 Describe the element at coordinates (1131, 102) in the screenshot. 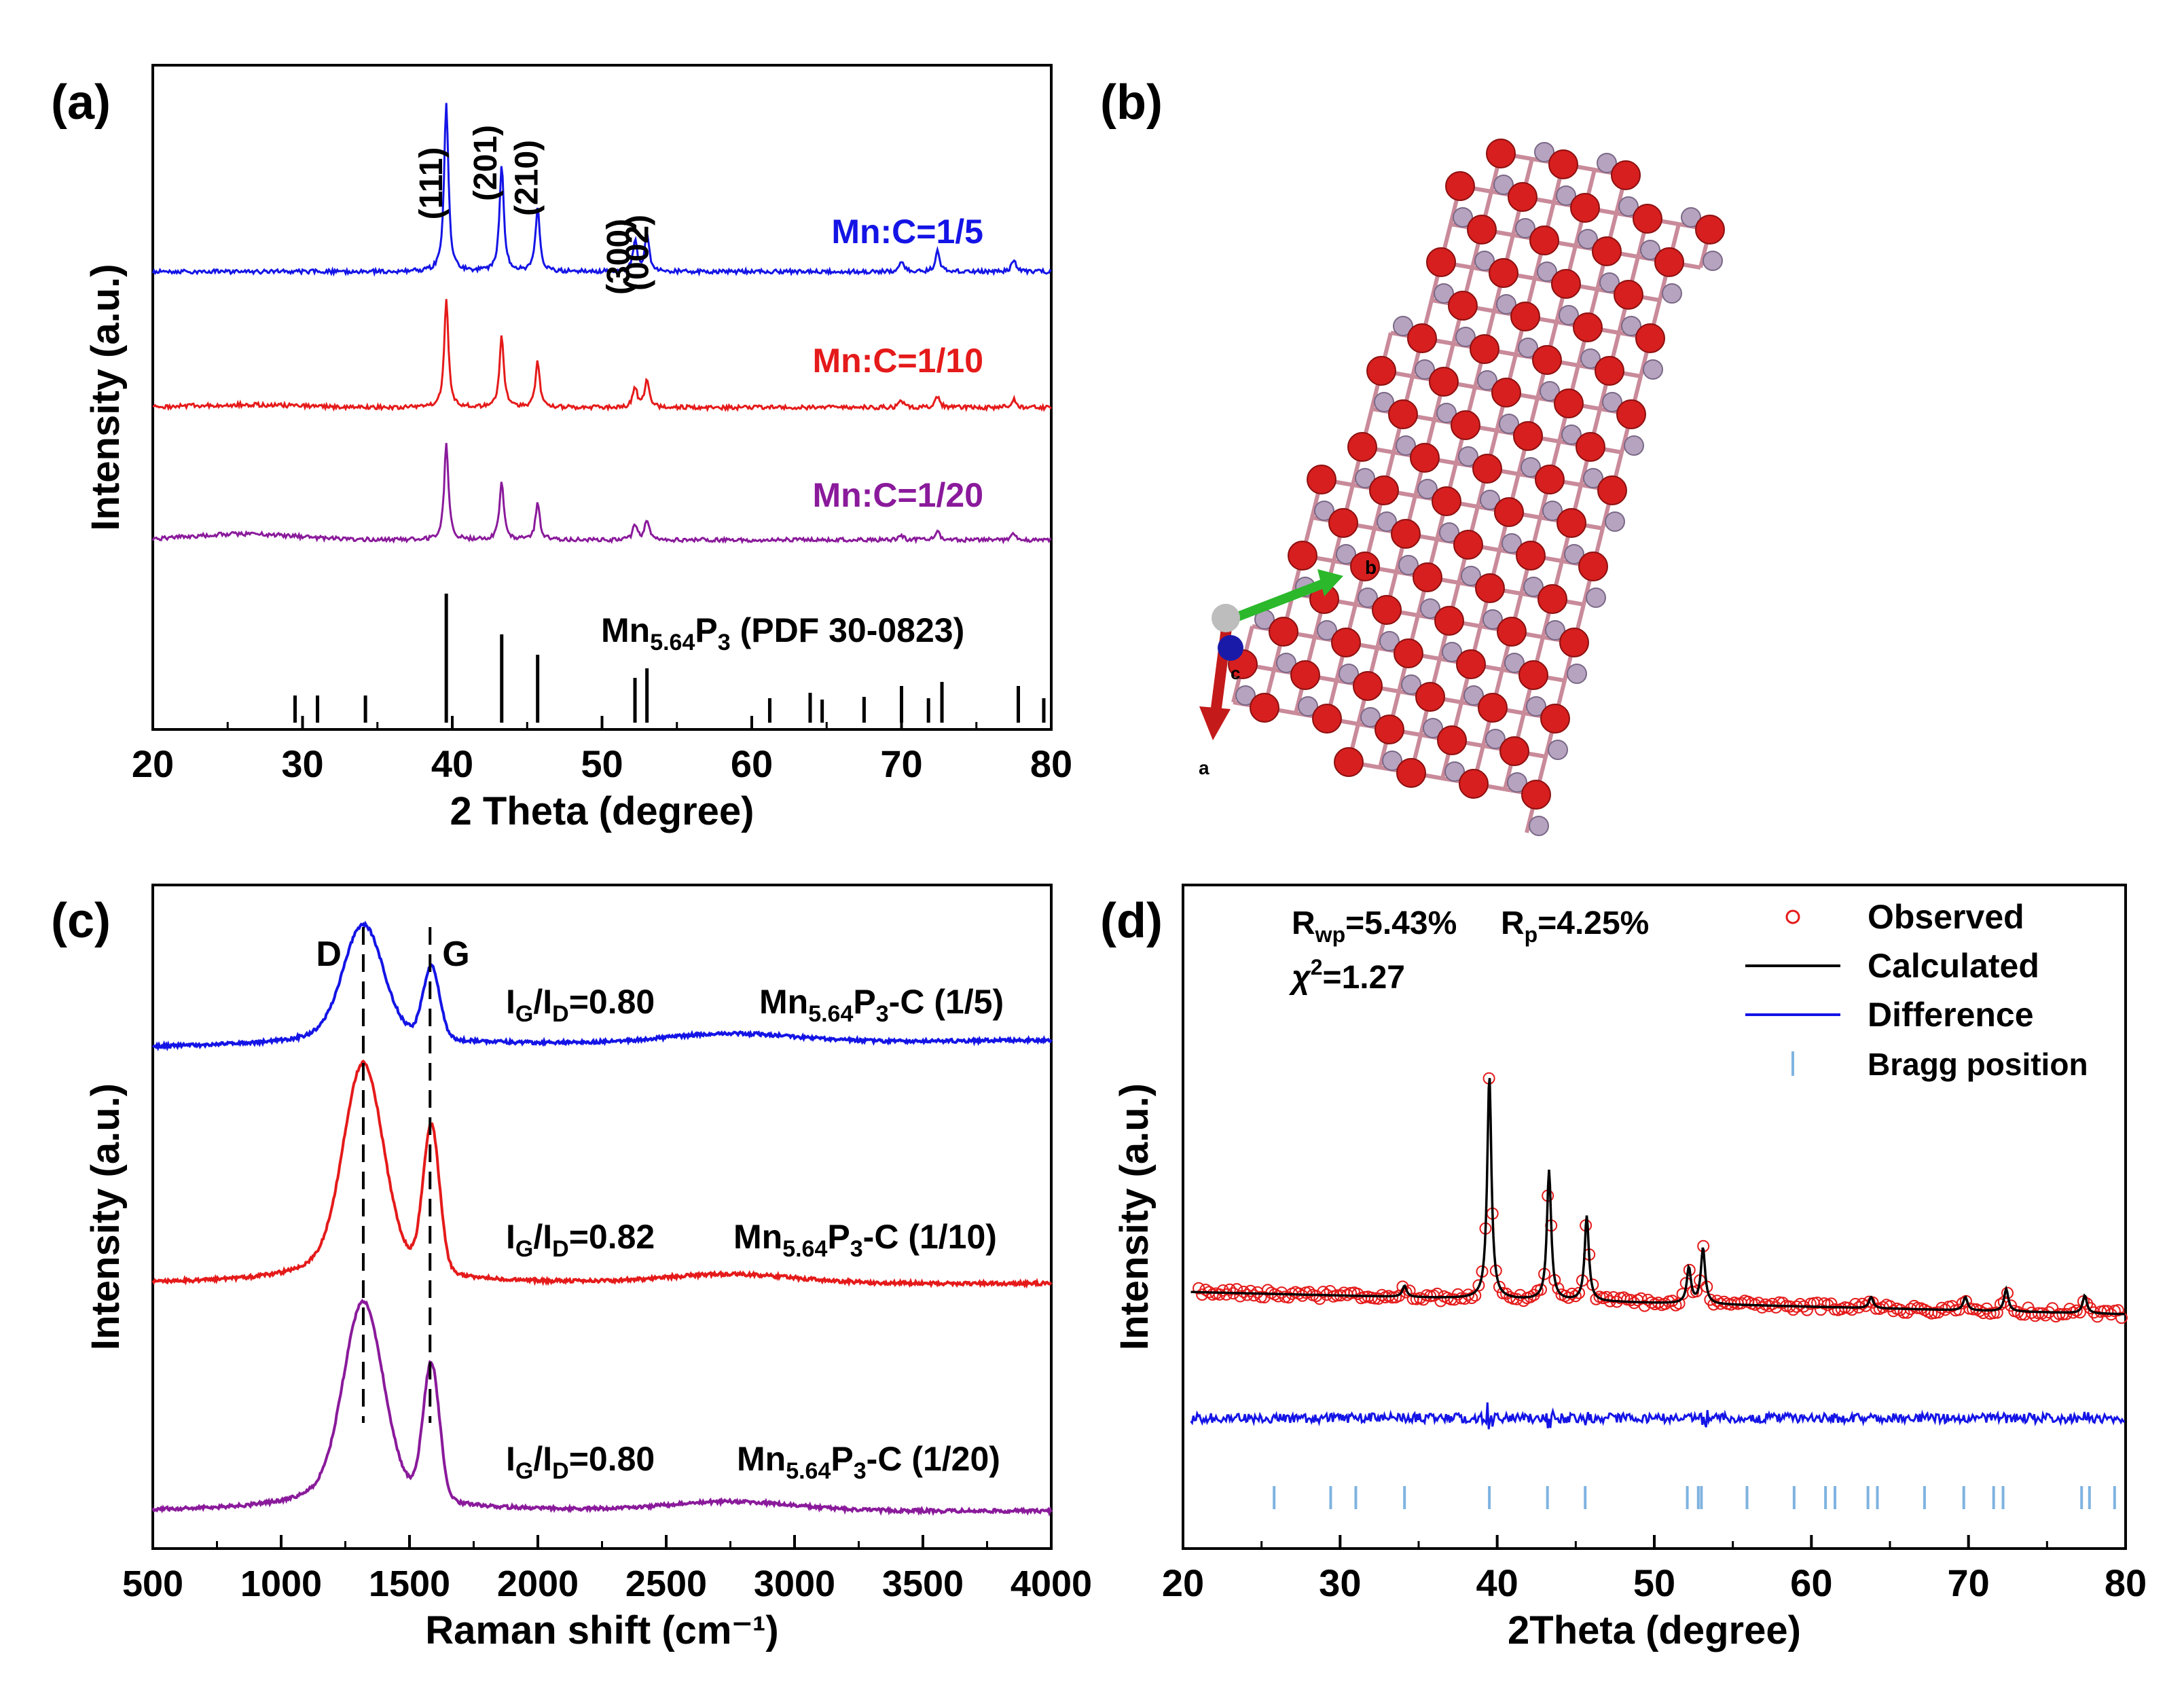

I see `panel-label-b: (b)` at that location.